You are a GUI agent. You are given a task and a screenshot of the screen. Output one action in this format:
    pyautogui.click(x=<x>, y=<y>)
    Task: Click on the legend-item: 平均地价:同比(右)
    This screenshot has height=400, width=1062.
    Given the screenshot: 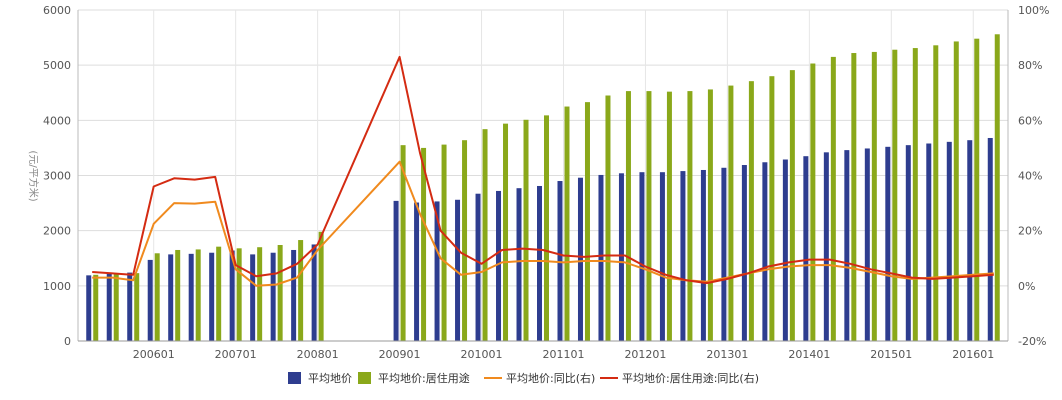 What is the action you would take?
    pyautogui.click(x=539, y=378)
    